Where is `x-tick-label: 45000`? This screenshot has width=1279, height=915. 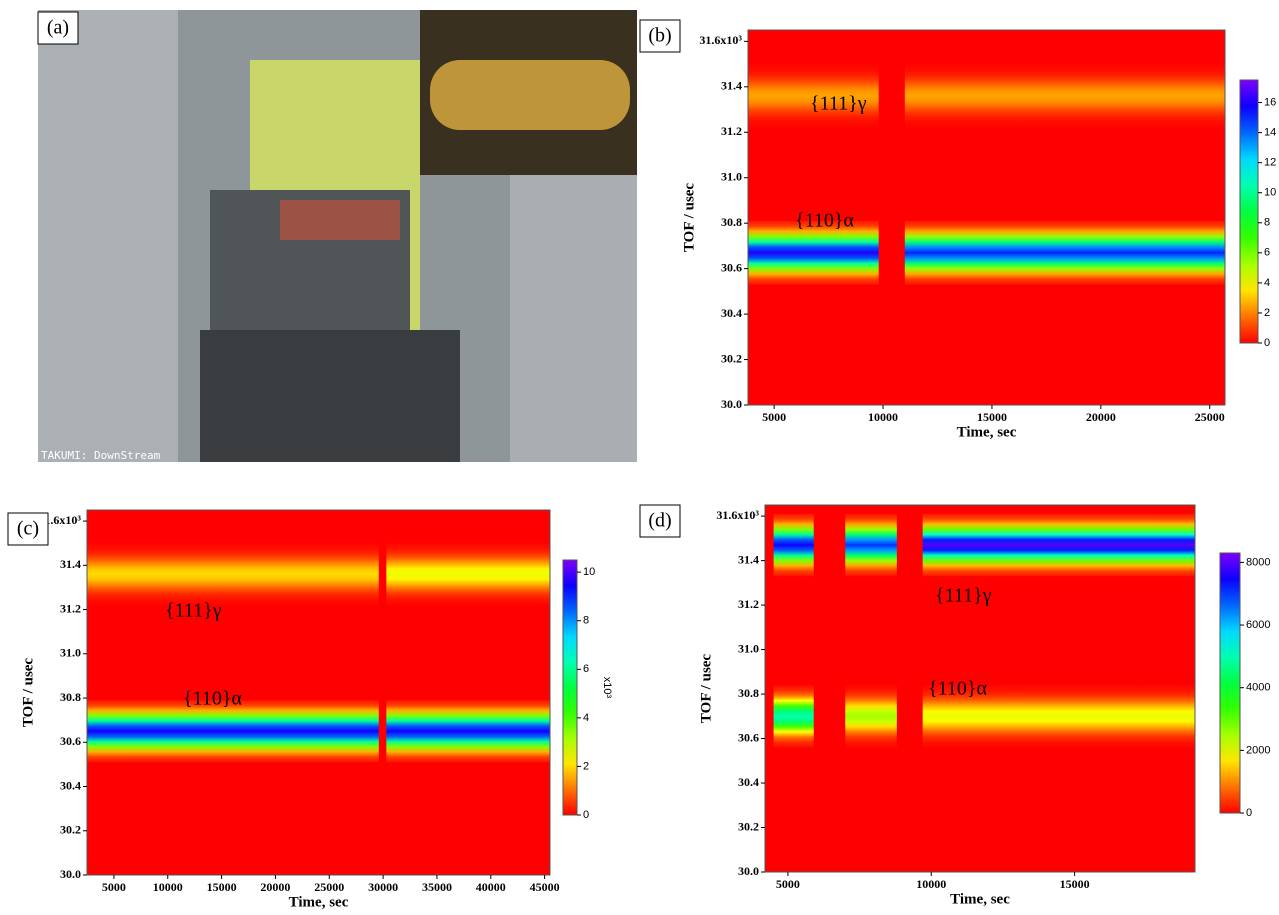
x-tick-label: 45000 is located at coordinates (545, 887).